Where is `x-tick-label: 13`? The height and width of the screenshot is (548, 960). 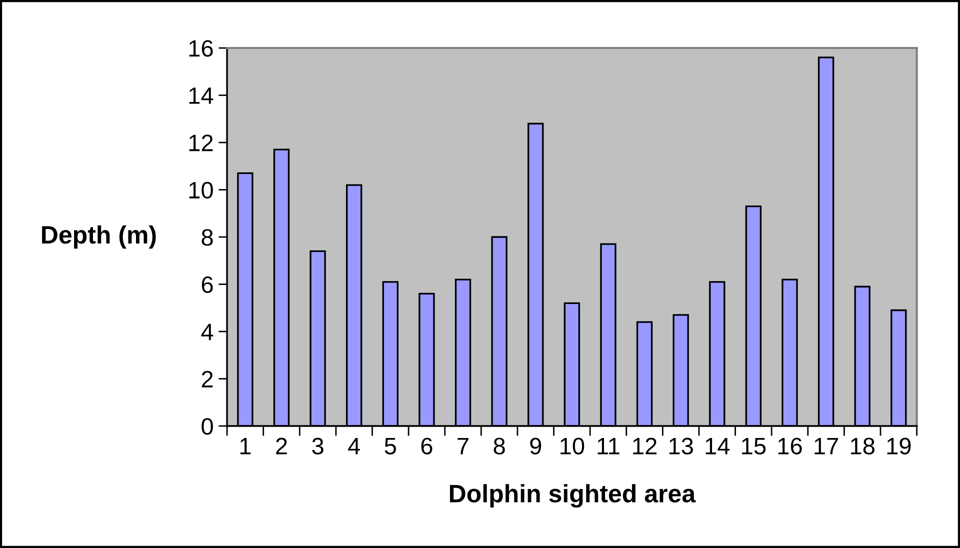
x-tick-label: 13 is located at coordinates (681, 446).